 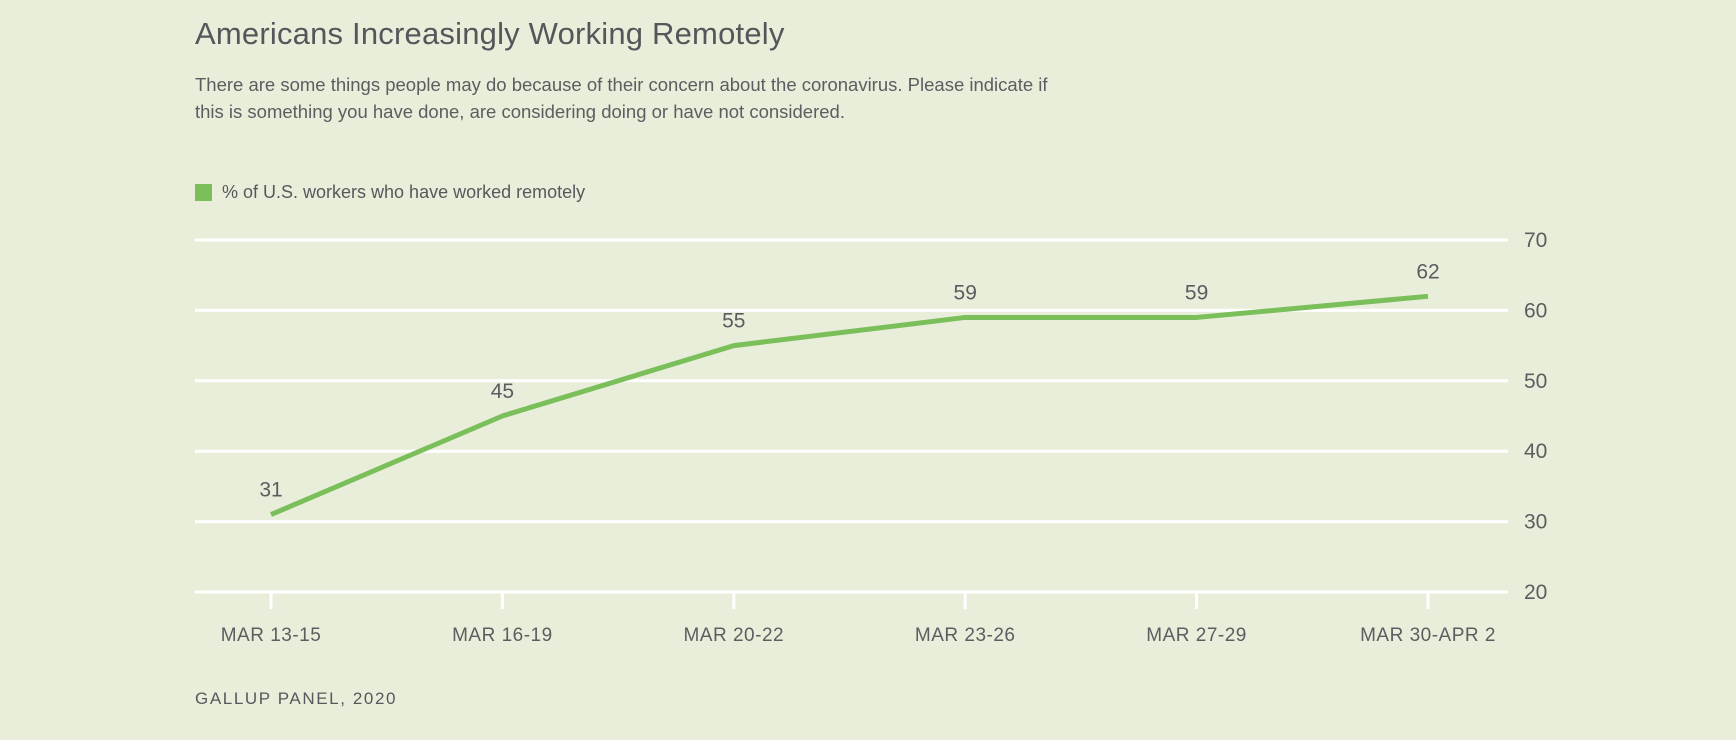 I want to click on x-axis-label: MAR 23-26, so click(x=965, y=635).